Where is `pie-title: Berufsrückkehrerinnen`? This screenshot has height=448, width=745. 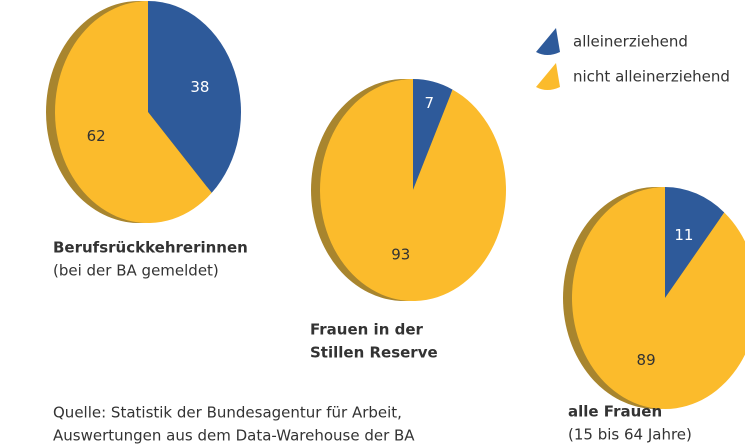 pie-title: Berufsrückkehrerinnen is located at coordinates (150, 248).